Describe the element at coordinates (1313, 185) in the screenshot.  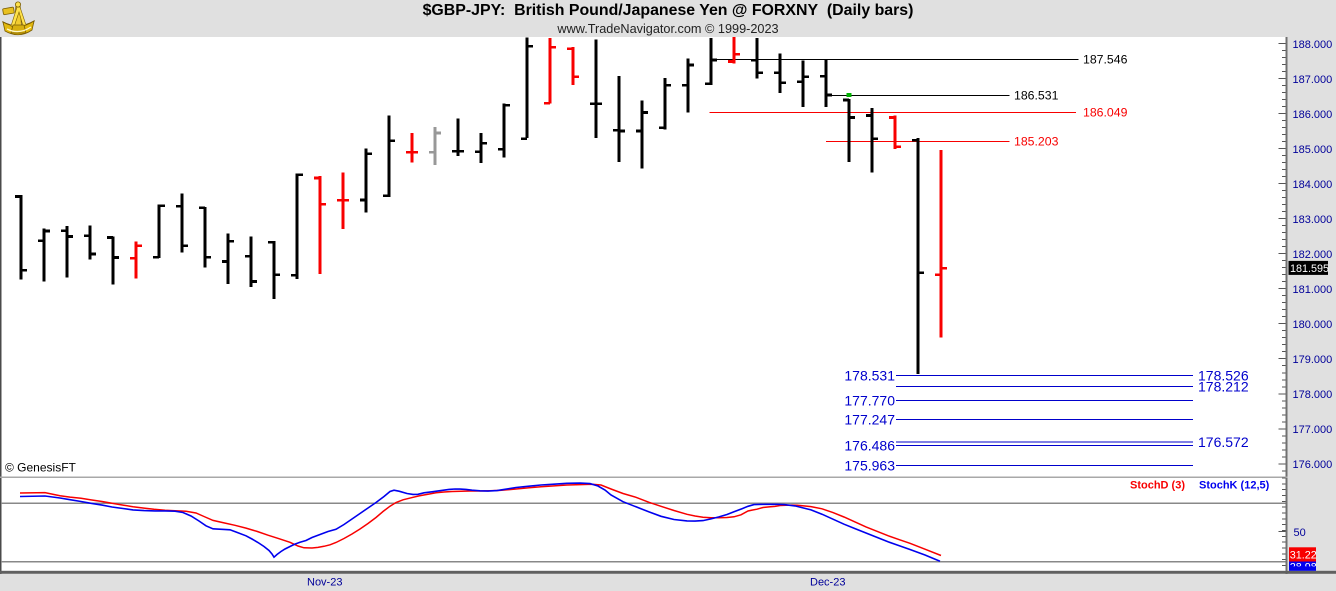
I see `svg-text: 184.000` at that location.